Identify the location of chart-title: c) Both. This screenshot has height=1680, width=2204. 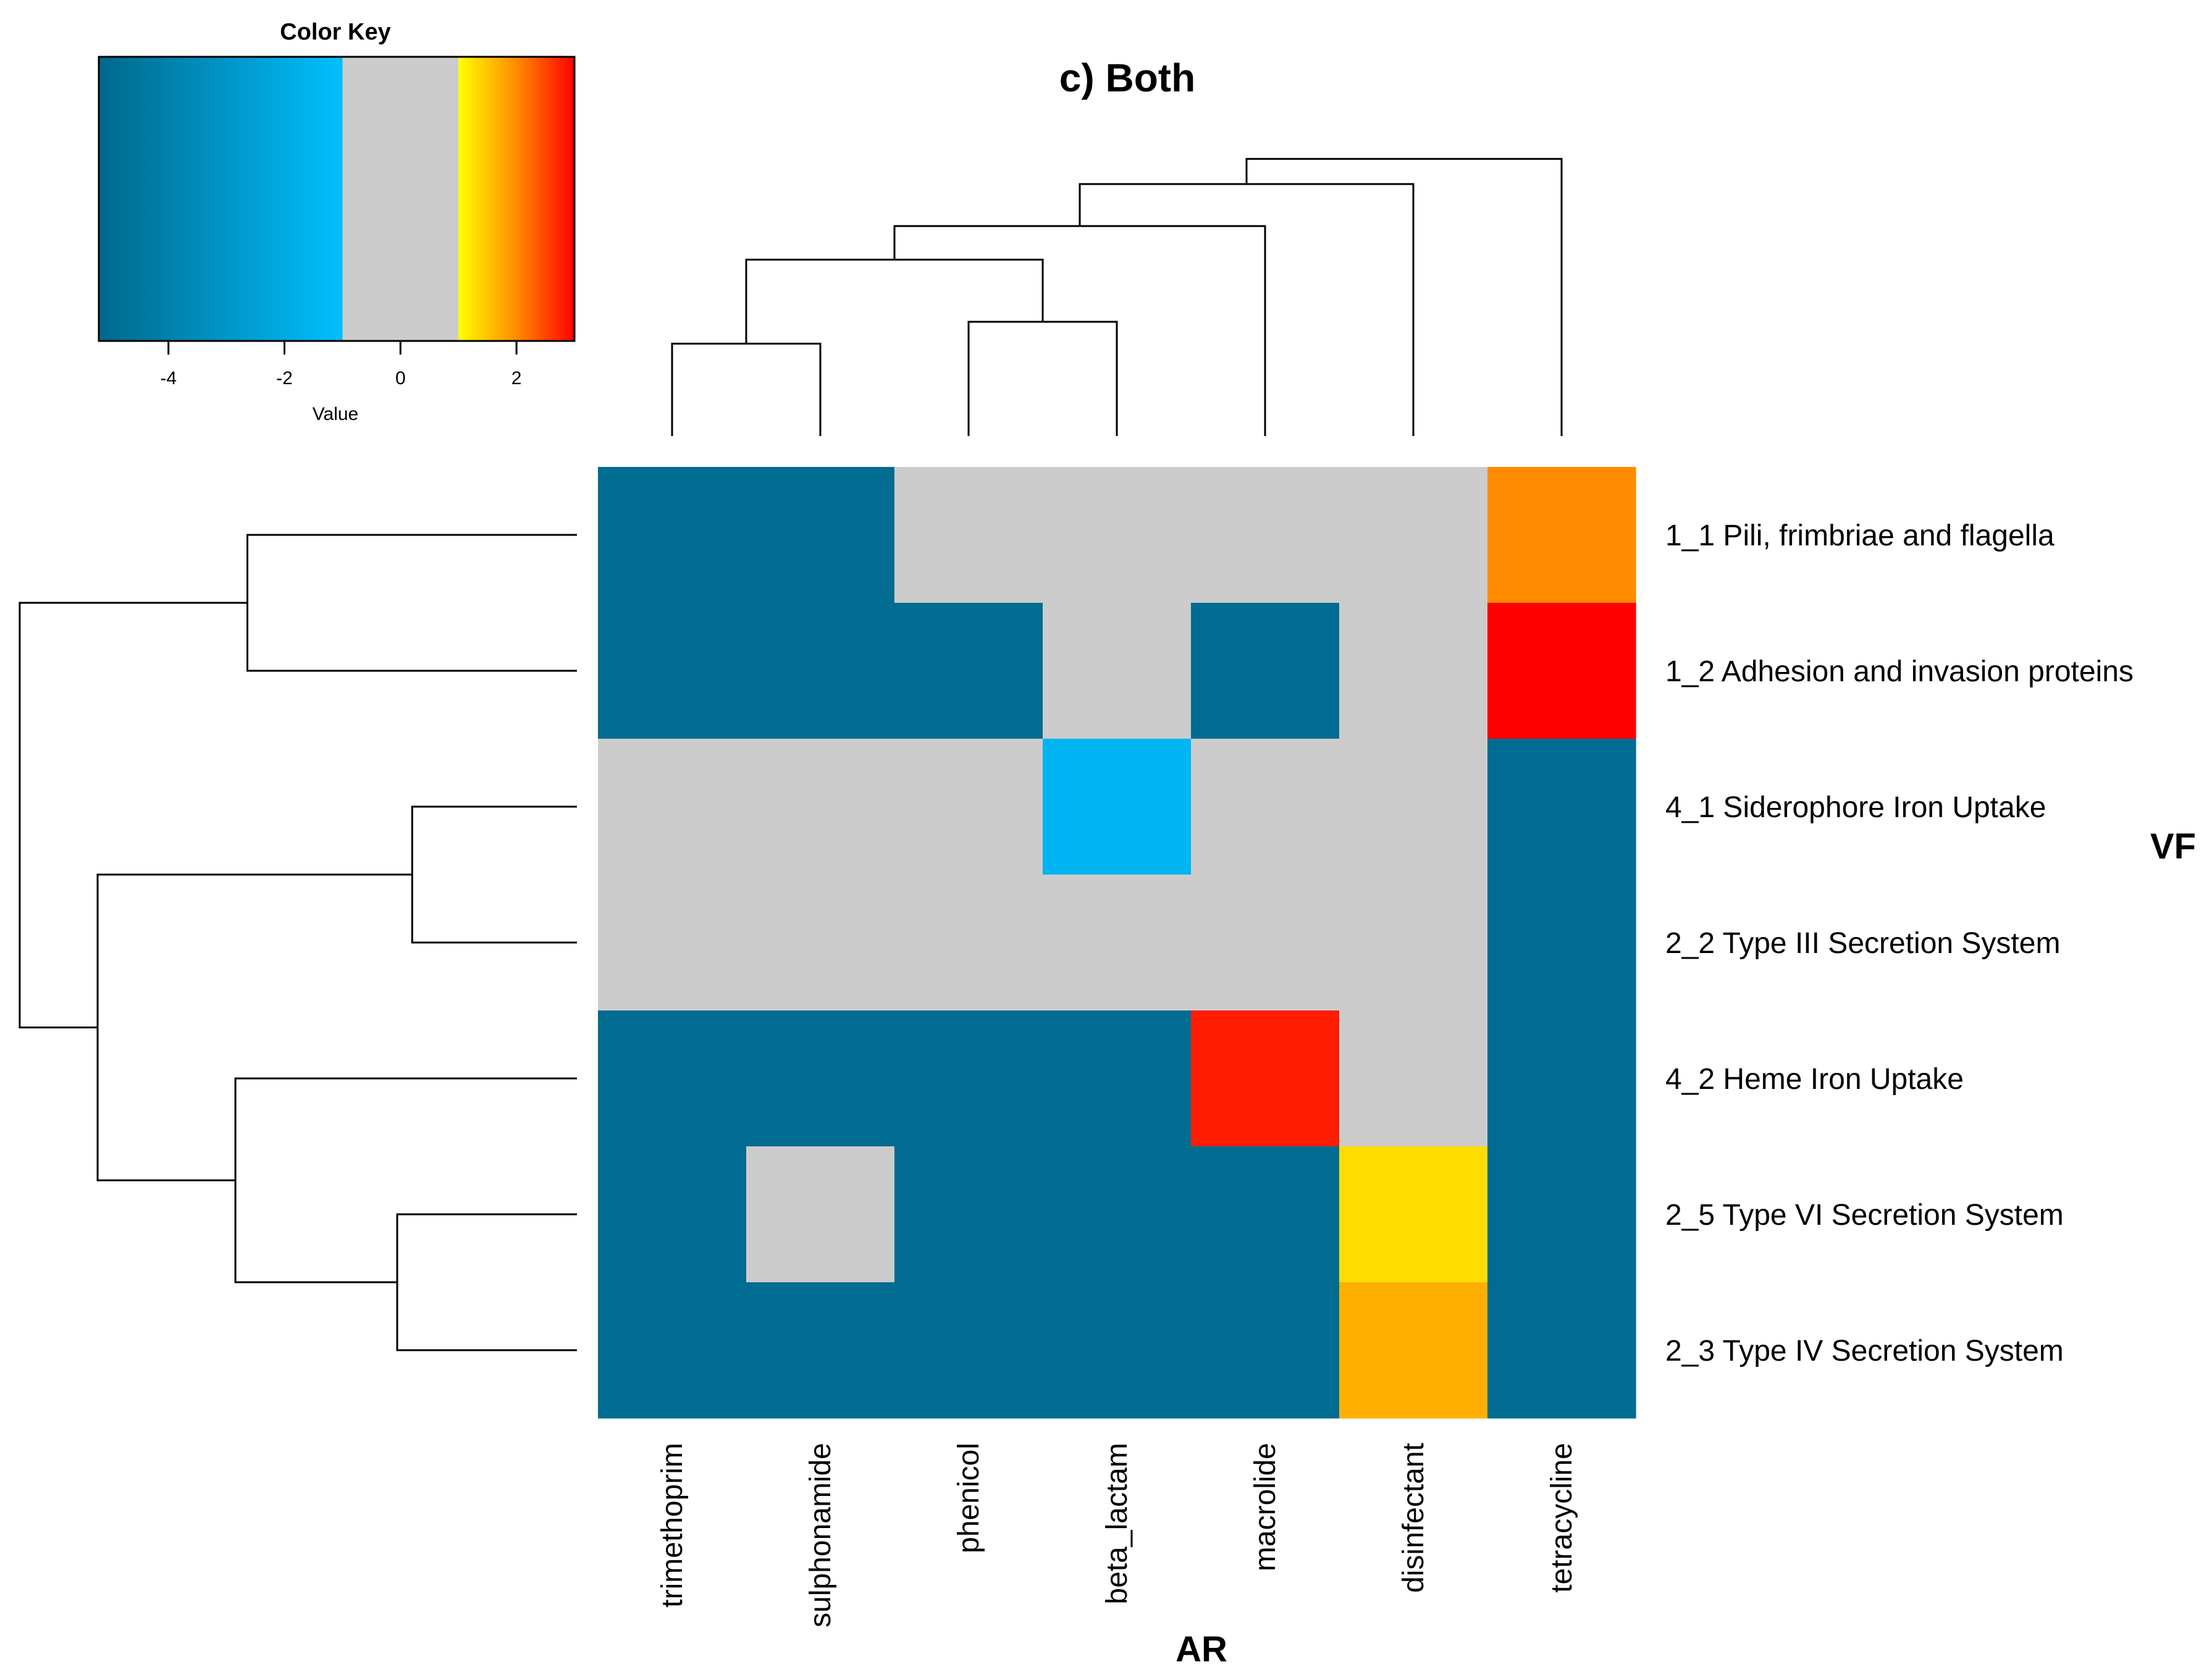
(1127, 78).